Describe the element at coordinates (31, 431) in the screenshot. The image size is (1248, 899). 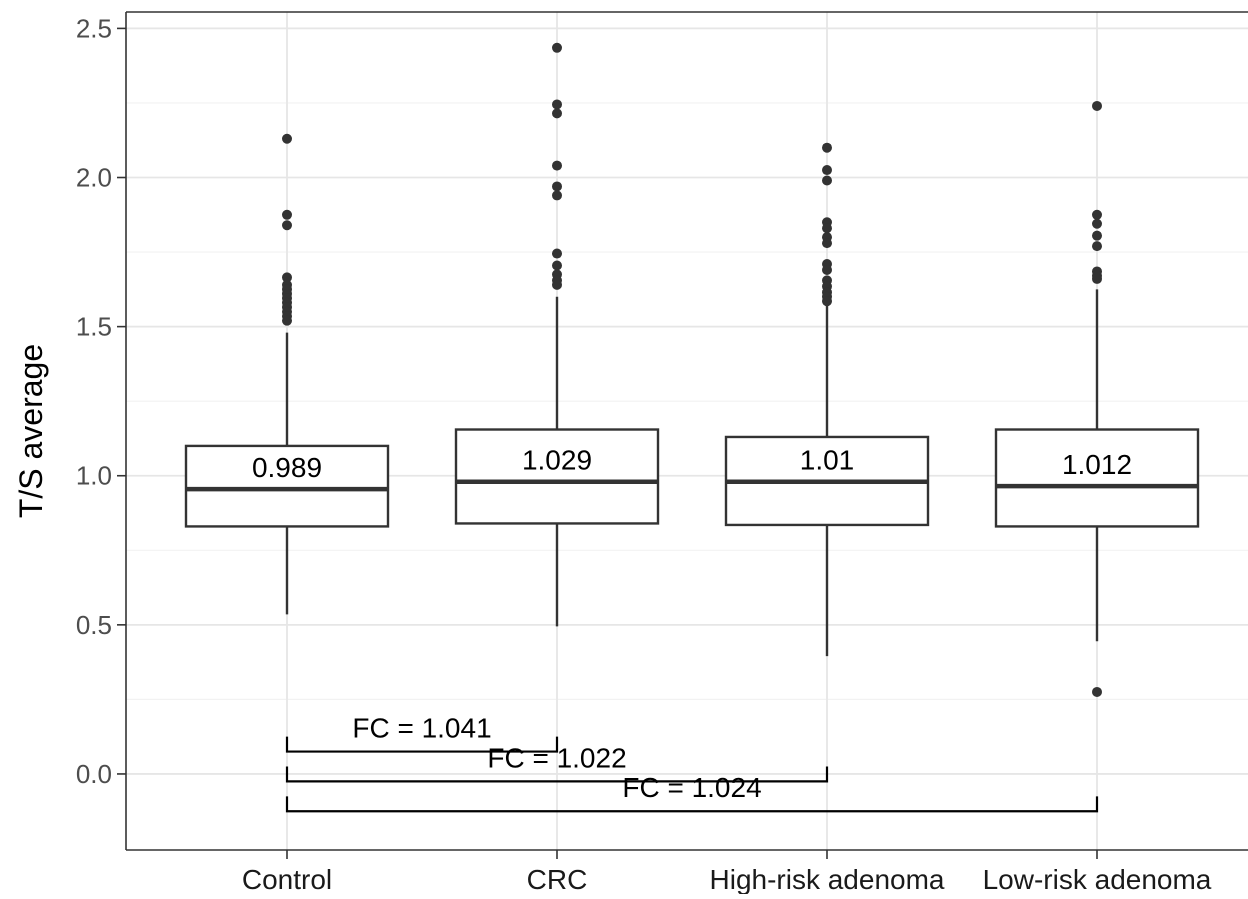
I see `y-axis-title: T/S average` at that location.